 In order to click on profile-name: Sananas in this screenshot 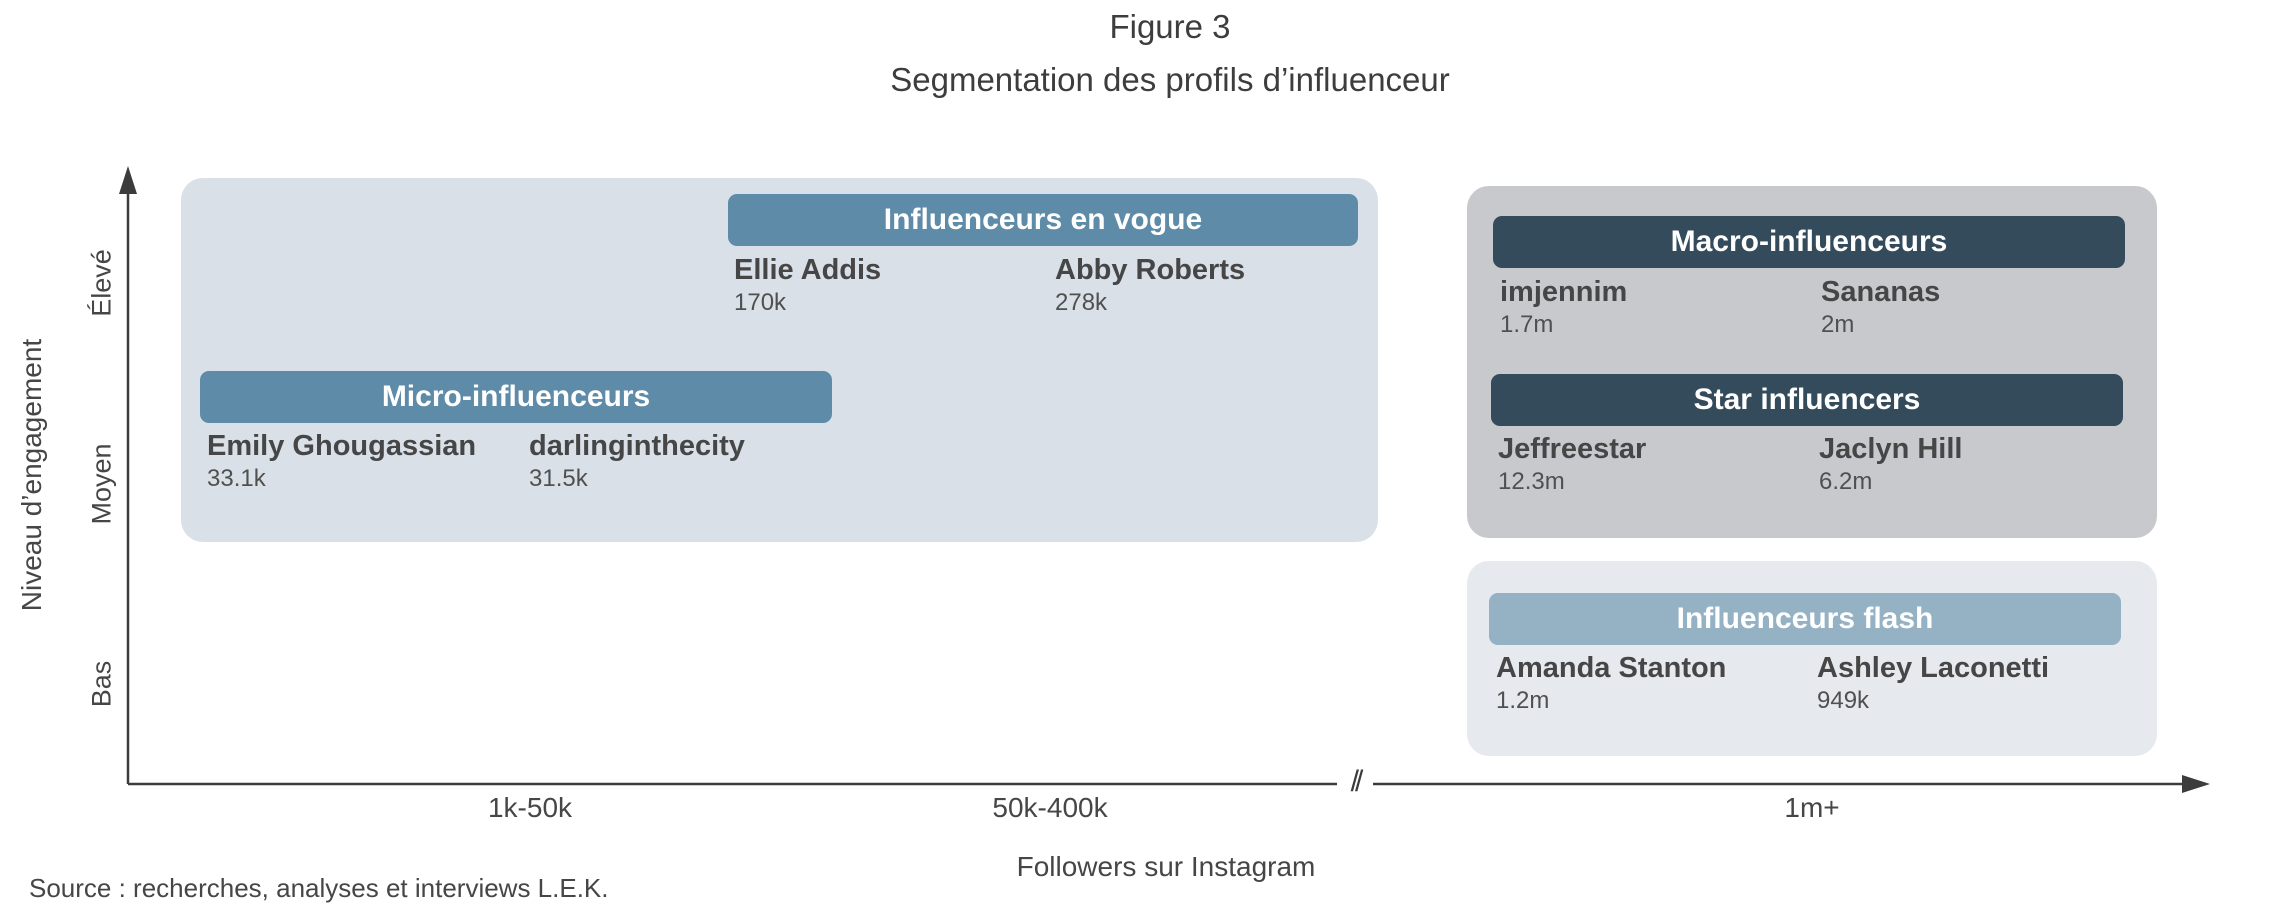, I will do `click(1881, 292)`.